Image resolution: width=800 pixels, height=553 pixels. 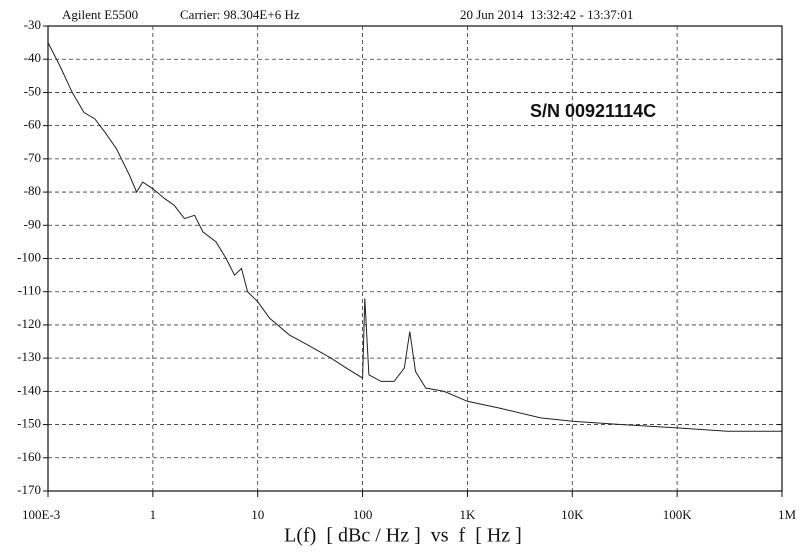 I want to click on x-tick-label: 1, so click(x=153, y=514).